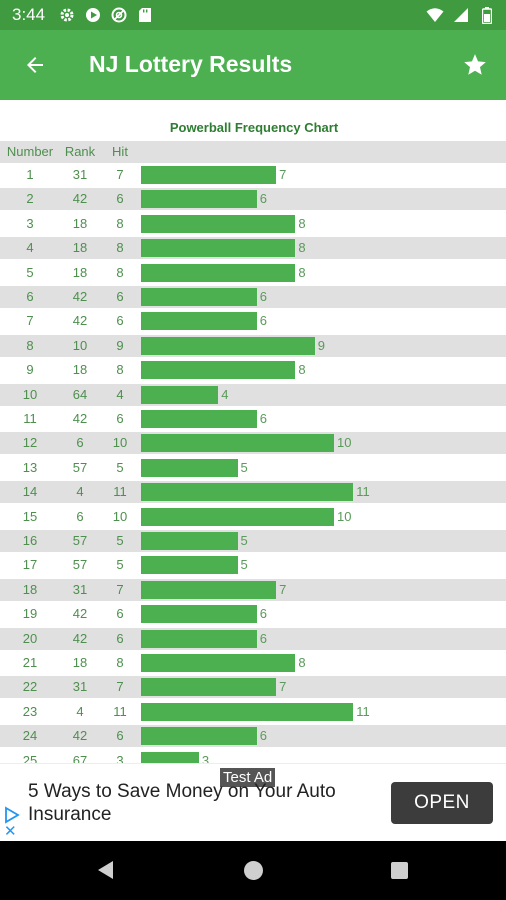  I want to click on back-button, so click(35, 65).